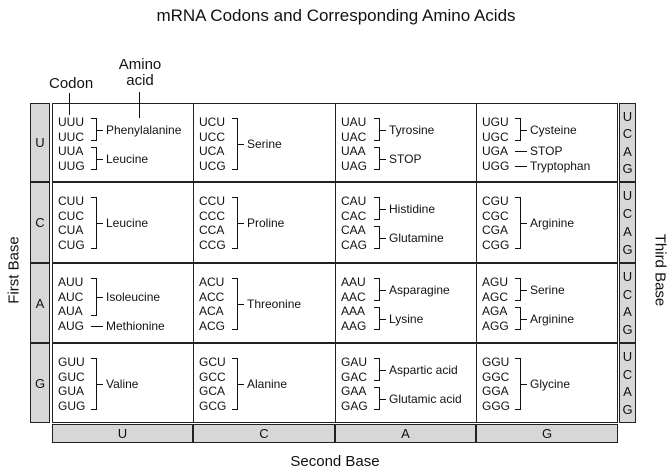 This screenshot has height=473, width=672. I want to click on codon-text: GUU, so click(71, 362).